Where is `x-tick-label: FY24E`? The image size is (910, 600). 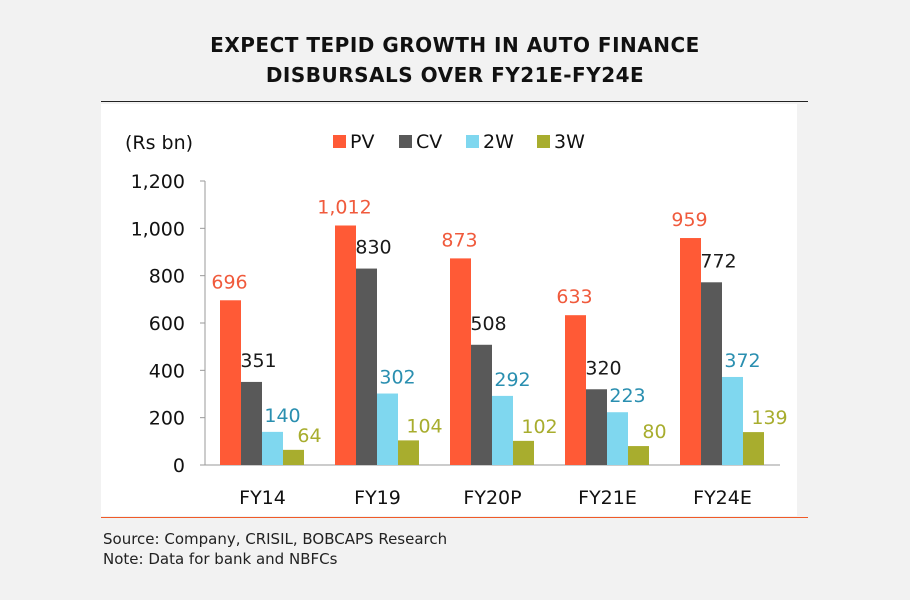 x-tick-label: FY24E is located at coordinates (722, 498).